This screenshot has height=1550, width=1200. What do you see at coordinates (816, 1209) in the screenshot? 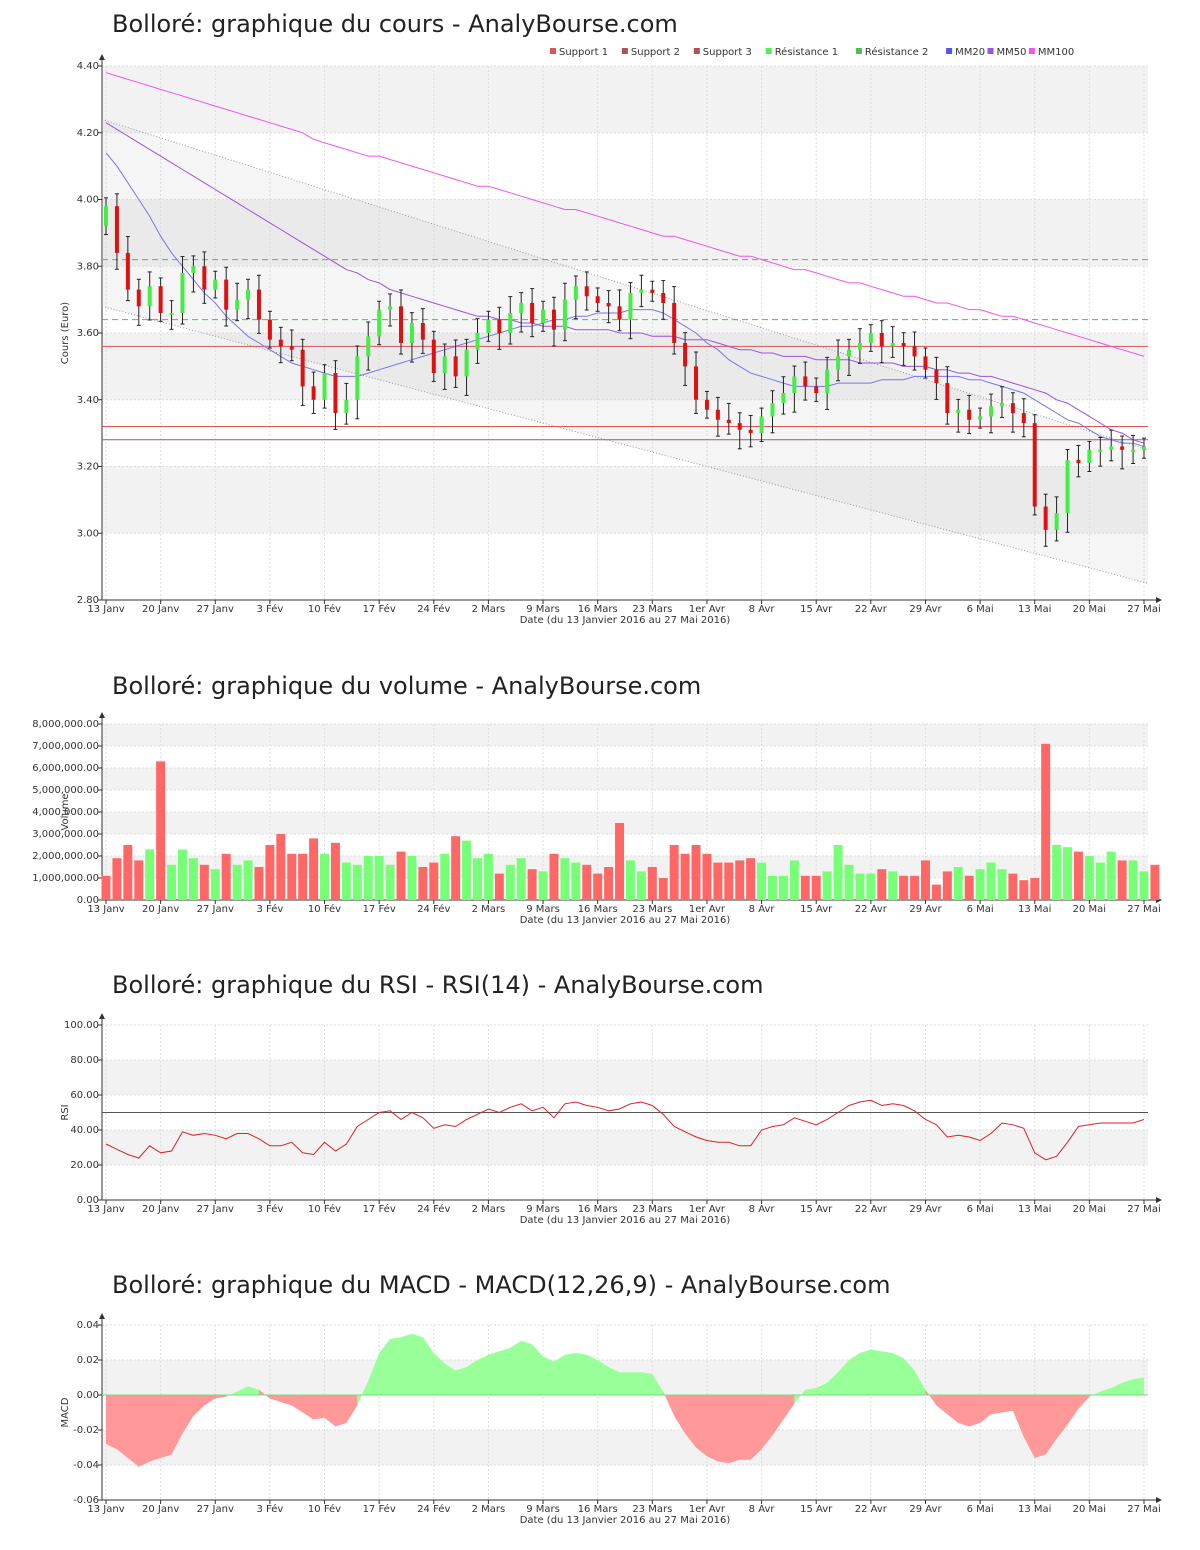
I see `x-tick-label: 15 Avr` at bounding box center [816, 1209].